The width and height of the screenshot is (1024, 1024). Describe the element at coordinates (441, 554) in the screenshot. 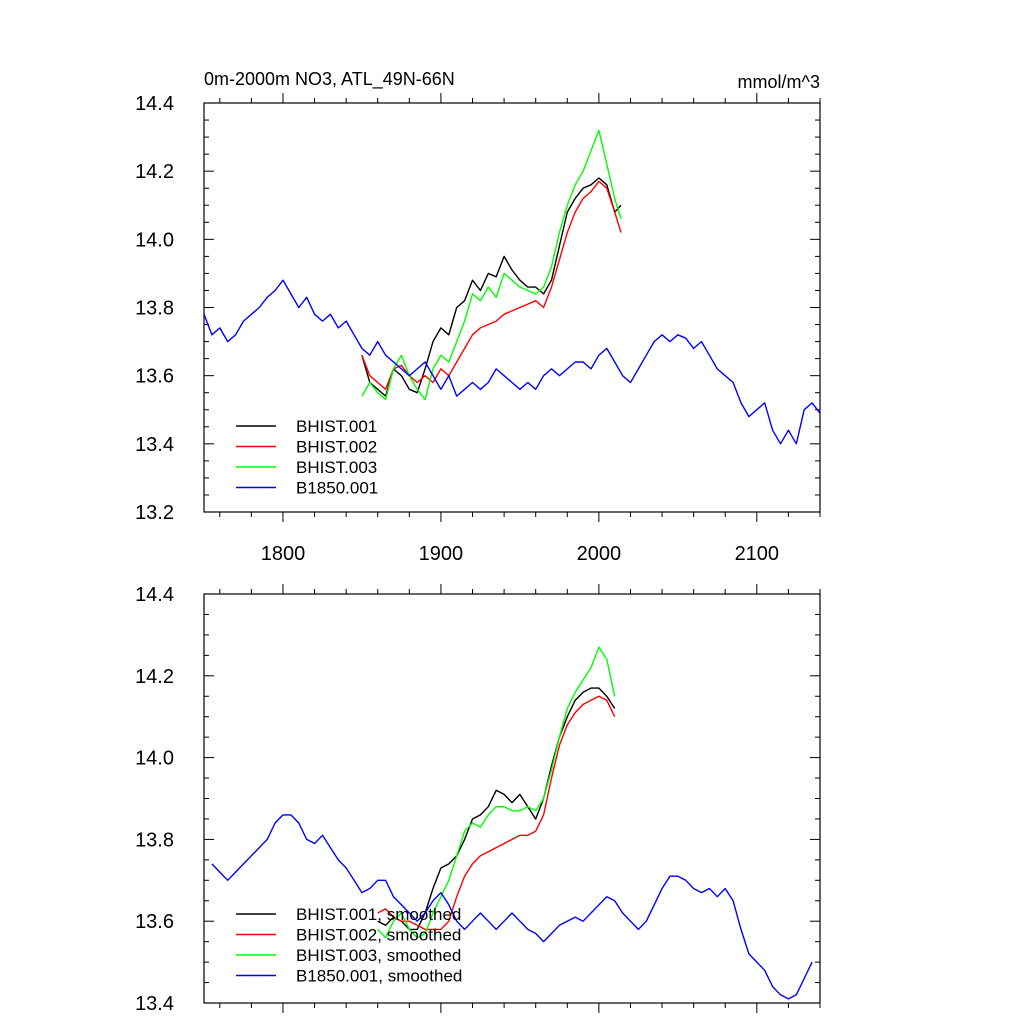

I see `x-tick-label: 1900` at that location.